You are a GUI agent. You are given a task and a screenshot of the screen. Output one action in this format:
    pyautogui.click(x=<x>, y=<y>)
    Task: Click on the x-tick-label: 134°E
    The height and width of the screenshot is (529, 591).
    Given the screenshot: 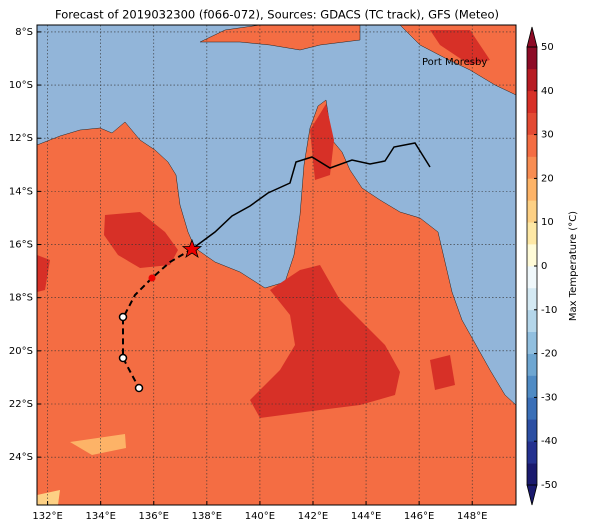 What is the action you would take?
    pyautogui.click(x=100, y=516)
    